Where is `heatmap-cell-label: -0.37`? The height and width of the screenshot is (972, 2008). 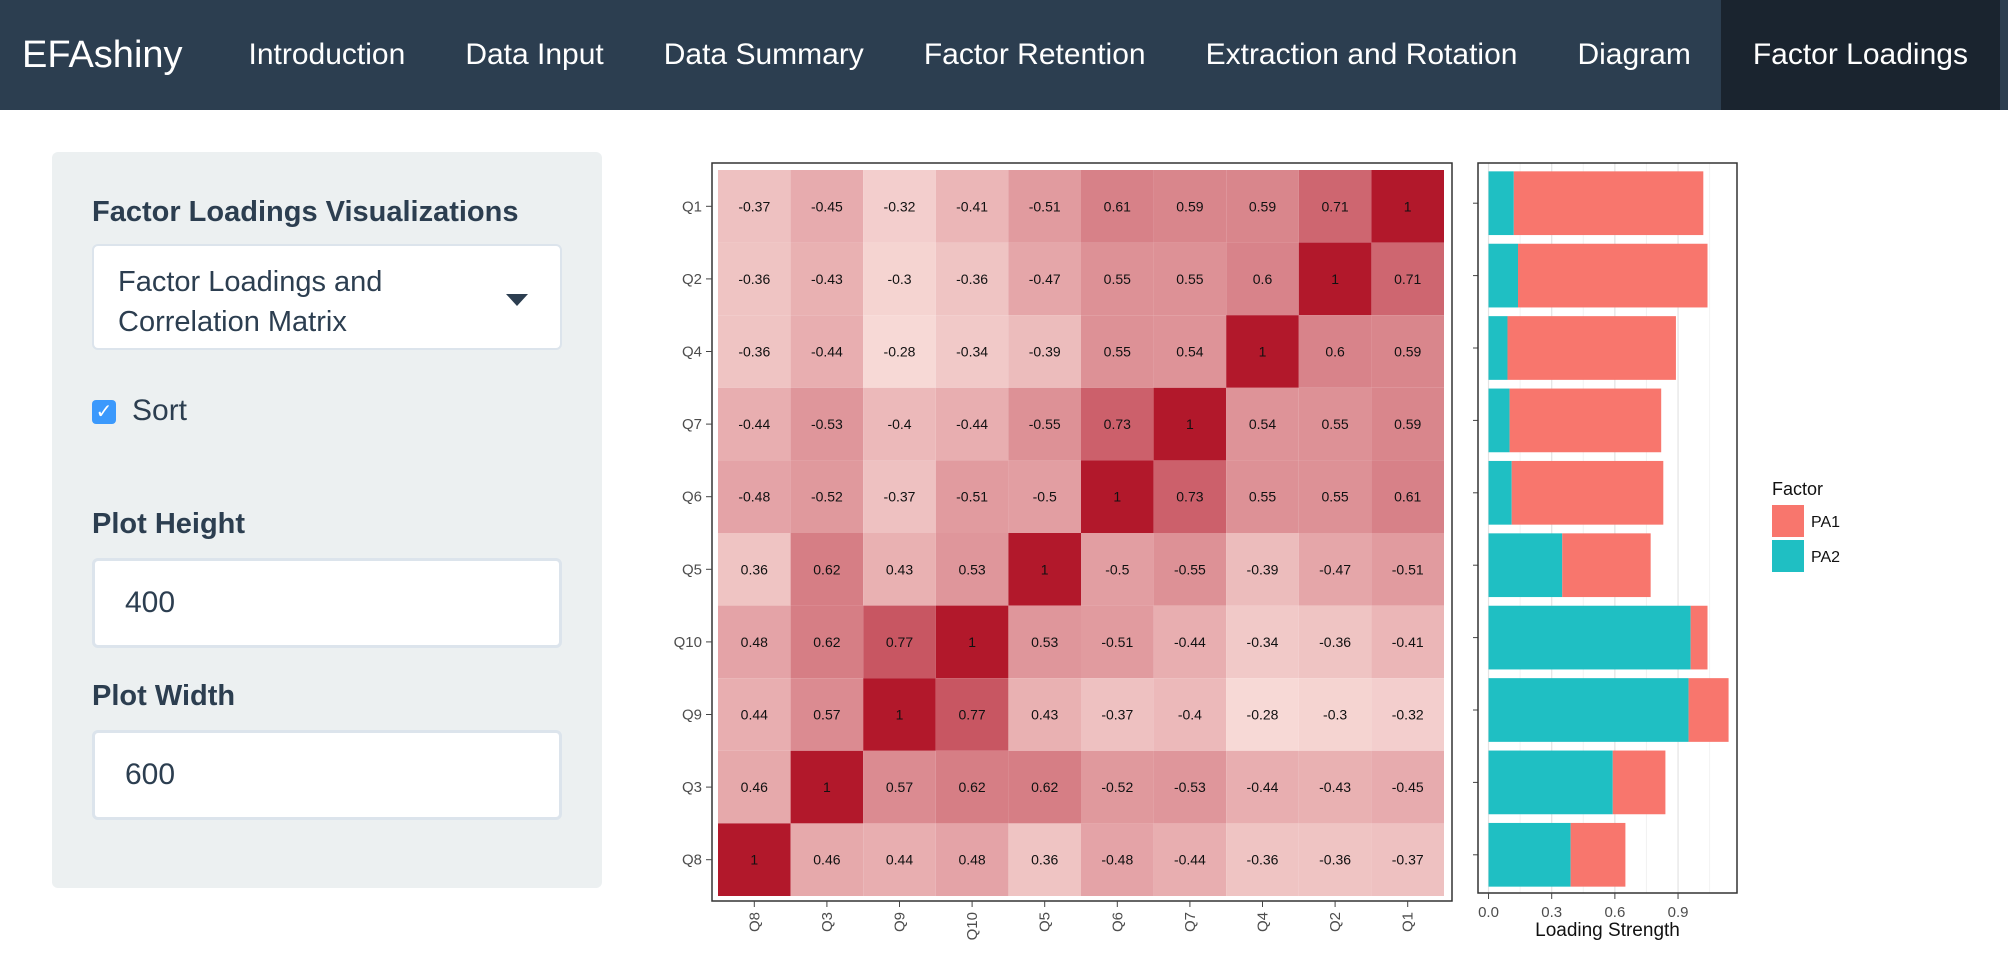
heatmap-cell-label: -0.37 is located at coordinates (1117, 715).